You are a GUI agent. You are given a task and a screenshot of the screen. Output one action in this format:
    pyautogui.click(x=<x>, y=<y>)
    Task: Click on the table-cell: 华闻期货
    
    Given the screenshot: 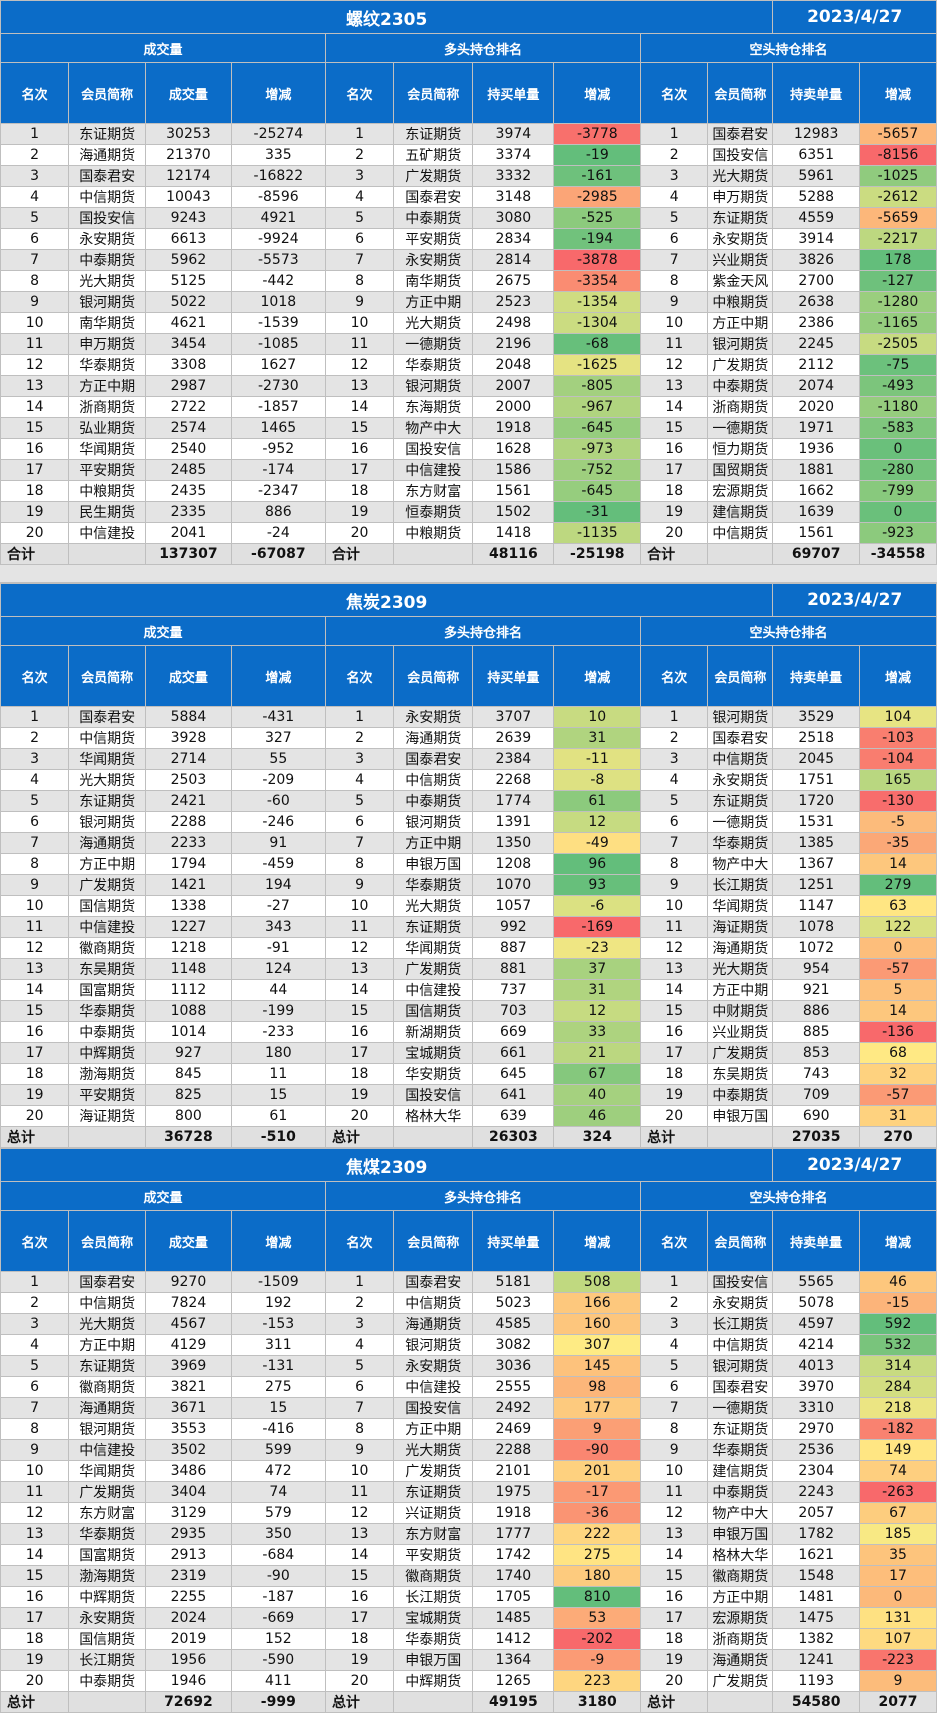 What is the action you would take?
    pyautogui.click(x=740, y=906)
    